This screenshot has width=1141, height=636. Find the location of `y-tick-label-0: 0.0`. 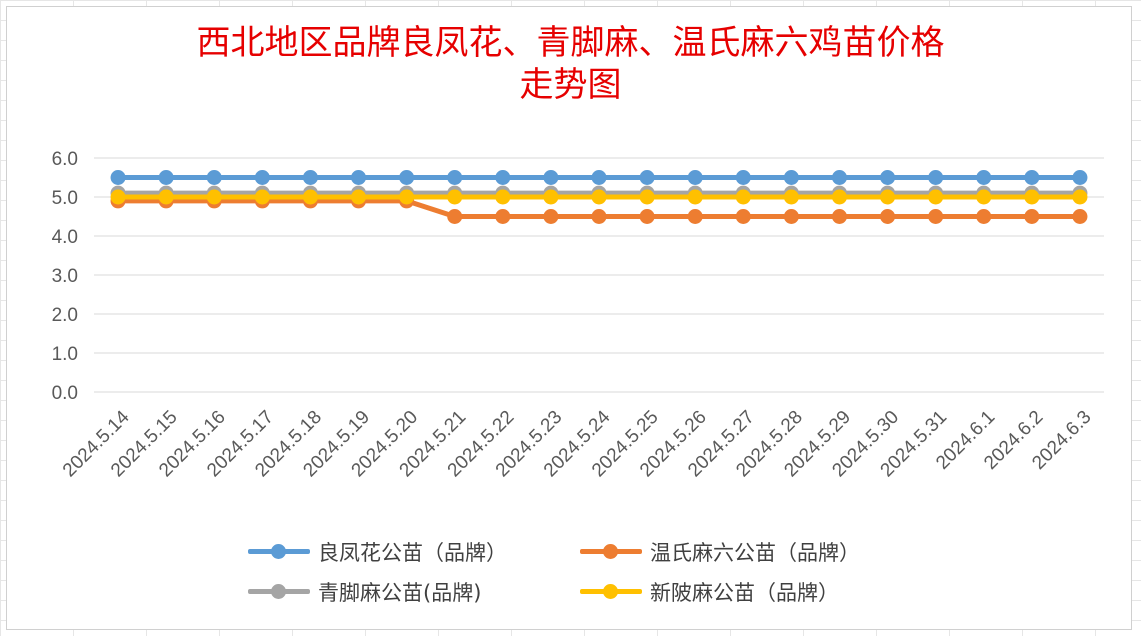

y-tick-label-0: 0.0 is located at coordinates (65, 393).